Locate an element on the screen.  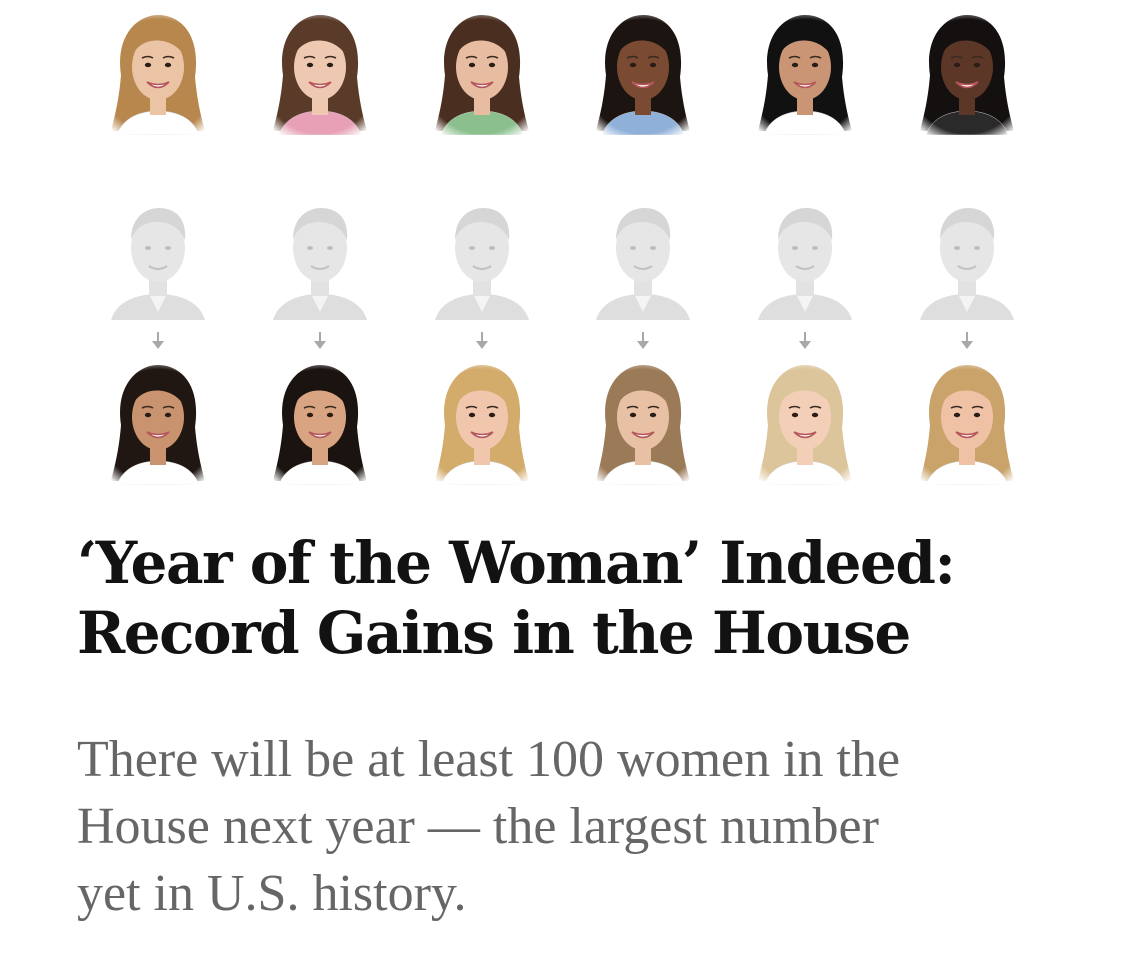
summary-line-3: yet in U.S. history. is located at coordinates (272, 893).